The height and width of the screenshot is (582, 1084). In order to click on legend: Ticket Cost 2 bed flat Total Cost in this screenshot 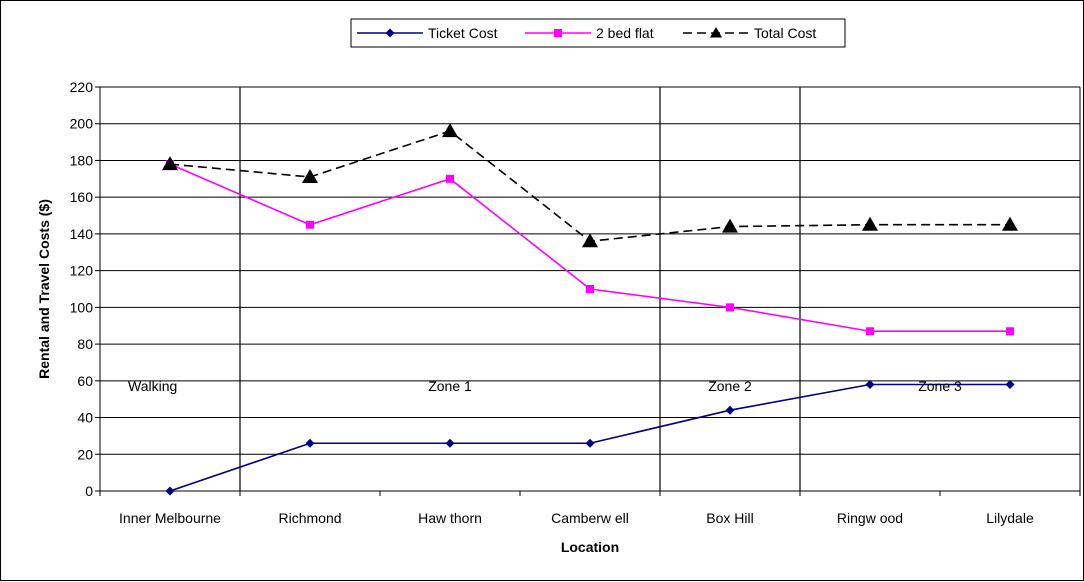, I will do `click(598, 33)`.